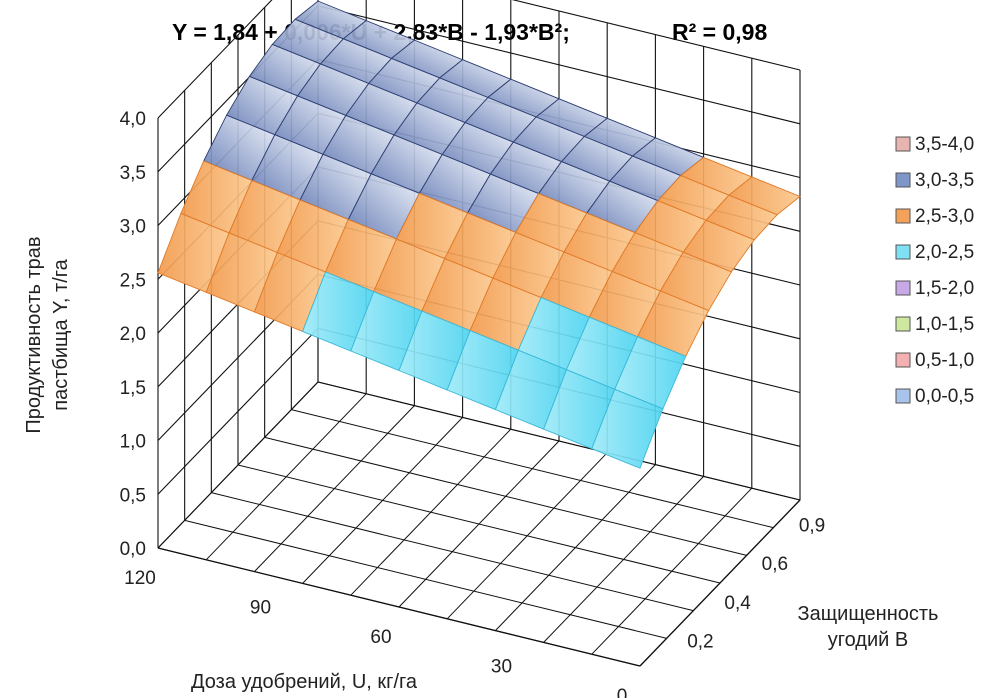  Describe the element at coordinates (133, 173) in the screenshot. I see `y-tick-label: 3,5` at that location.